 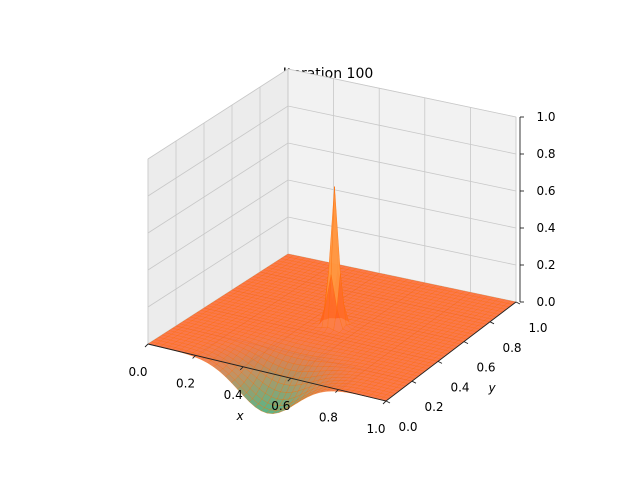 What do you see at coordinates (407, 427) in the screenshot?
I see `y-tick-label: 0.0` at bounding box center [407, 427].